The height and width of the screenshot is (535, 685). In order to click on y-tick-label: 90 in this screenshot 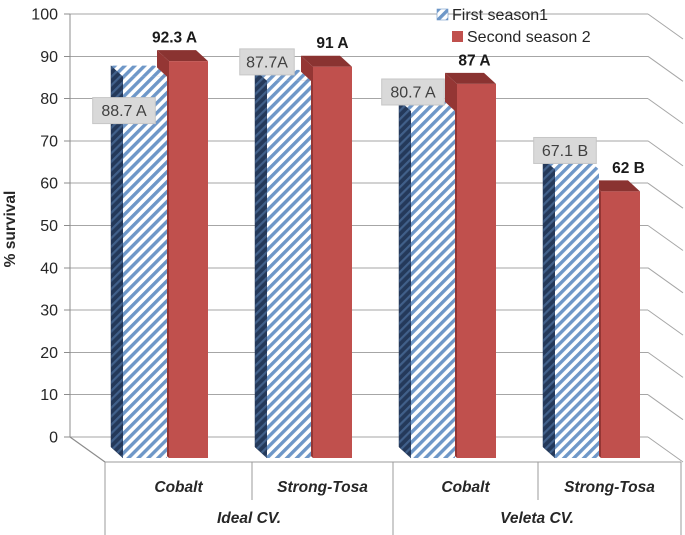, I will do `click(49, 57)`.